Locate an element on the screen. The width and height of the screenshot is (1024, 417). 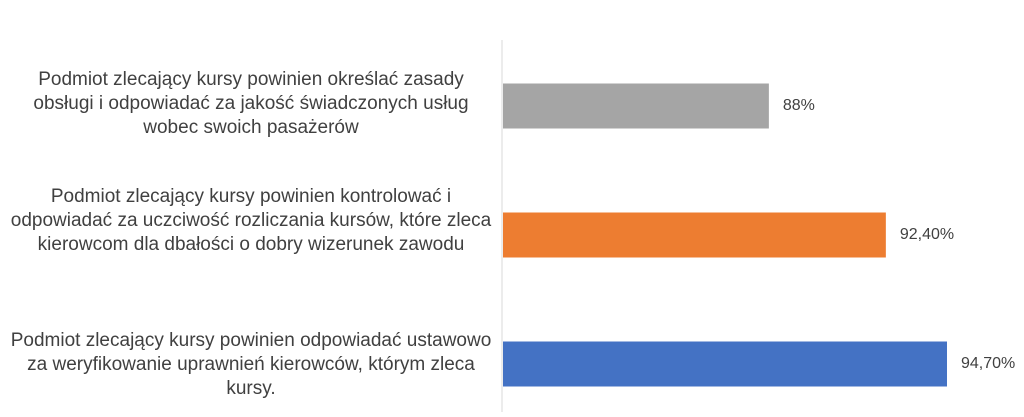
data-label-3: 94,70% is located at coordinates (988, 363).